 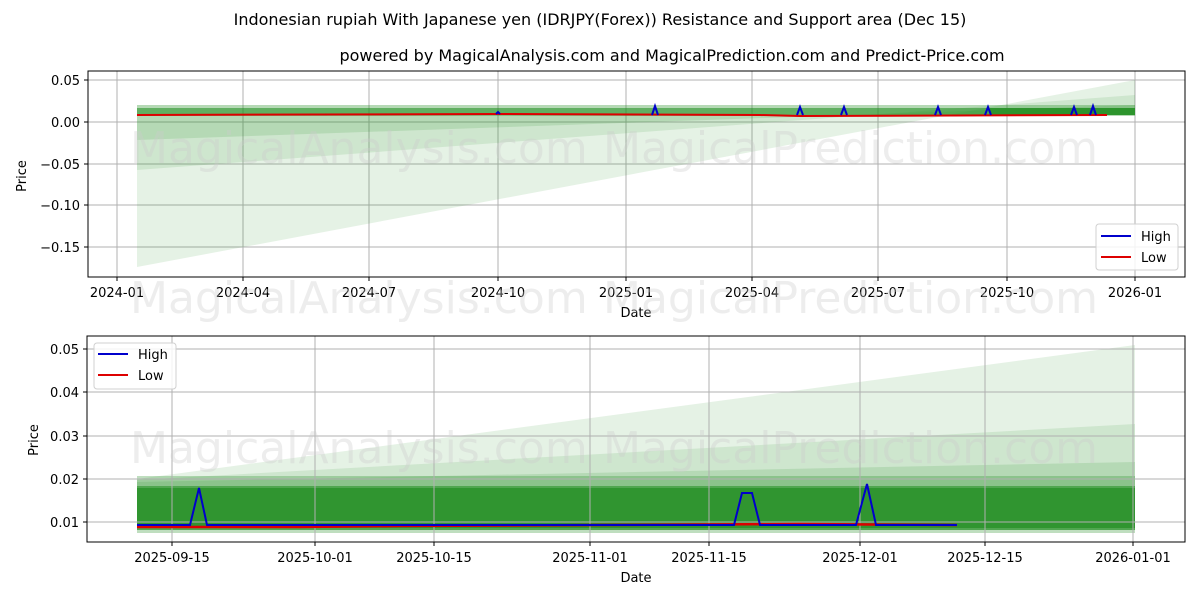 What do you see at coordinates (860, 558) in the screenshot?
I see `bottom-x-tick: 2025-12-01` at bounding box center [860, 558].